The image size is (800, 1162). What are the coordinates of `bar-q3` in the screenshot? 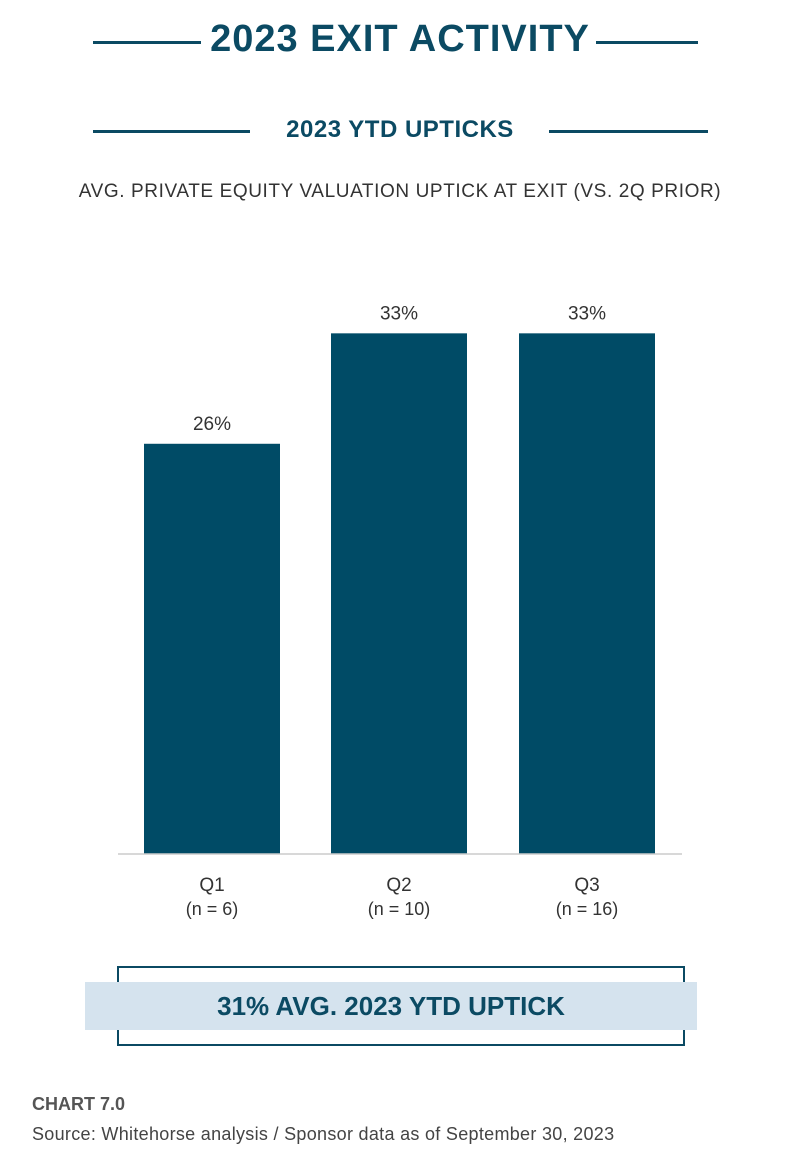 It's located at (587, 593).